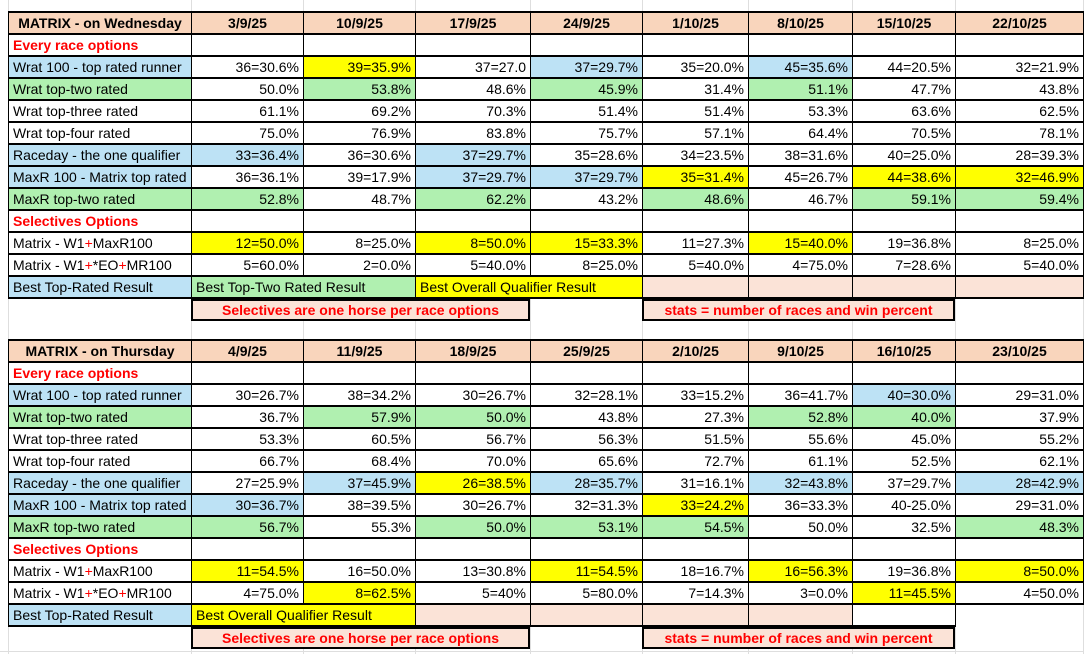 The height and width of the screenshot is (654, 1087). Describe the element at coordinates (695, 23) in the screenshot. I see `date-header: 1/10/25` at that location.